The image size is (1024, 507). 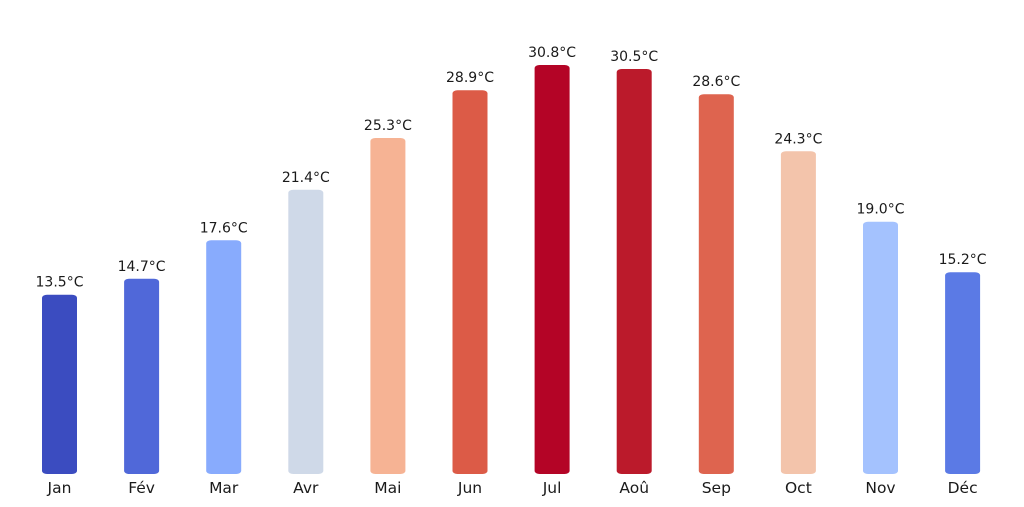 What do you see at coordinates (634, 271) in the screenshot?
I see `bar-aoû` at bounding box center [634, 271].